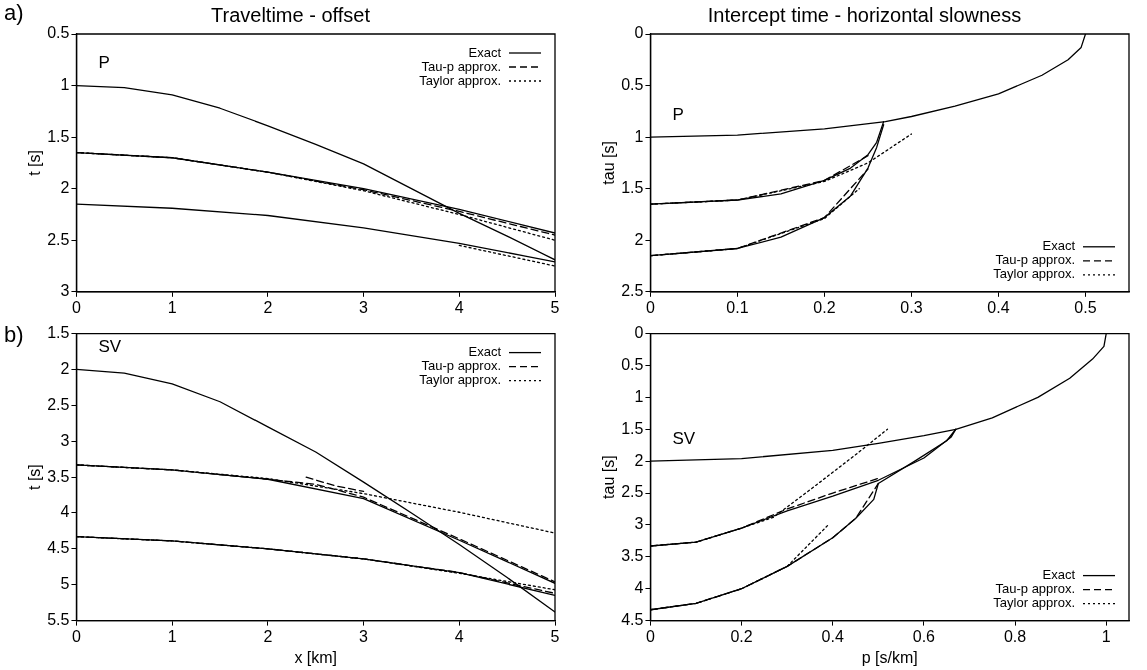  Describe the element at coordinates (316, 657) in the screenshot. I see `x-axis-title: x [km]` at that location.